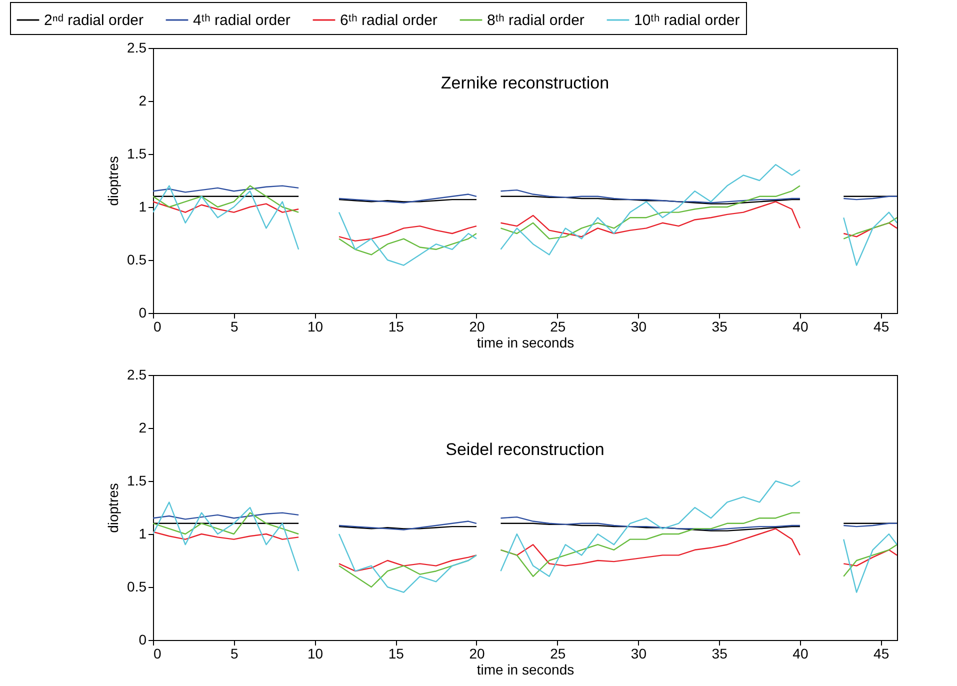  Describe the element at coordinates (525, 449) in the screenshot. I see `text: Seidel reconstruction` at that location.